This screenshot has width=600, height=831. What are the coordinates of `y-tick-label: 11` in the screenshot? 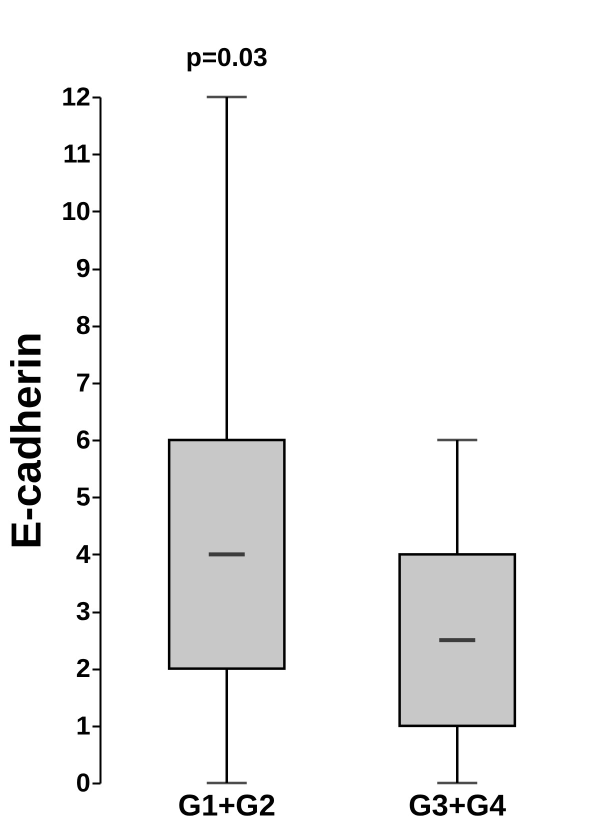 It's located at (76, 153).